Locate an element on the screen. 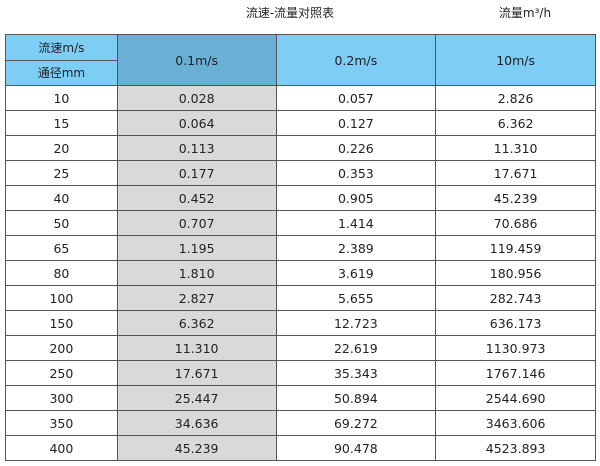 This screenshot has width=600, height=466. flow-cell: 4523.893 is located at coordinates (515, 448).